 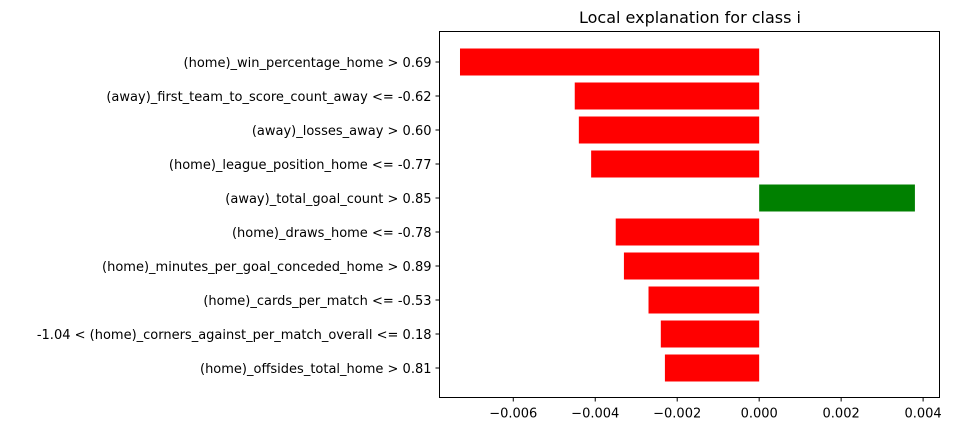 I want to click on y-tick-label: (home)_offsides_total_home > 0.81, so click(x=316, y=369).